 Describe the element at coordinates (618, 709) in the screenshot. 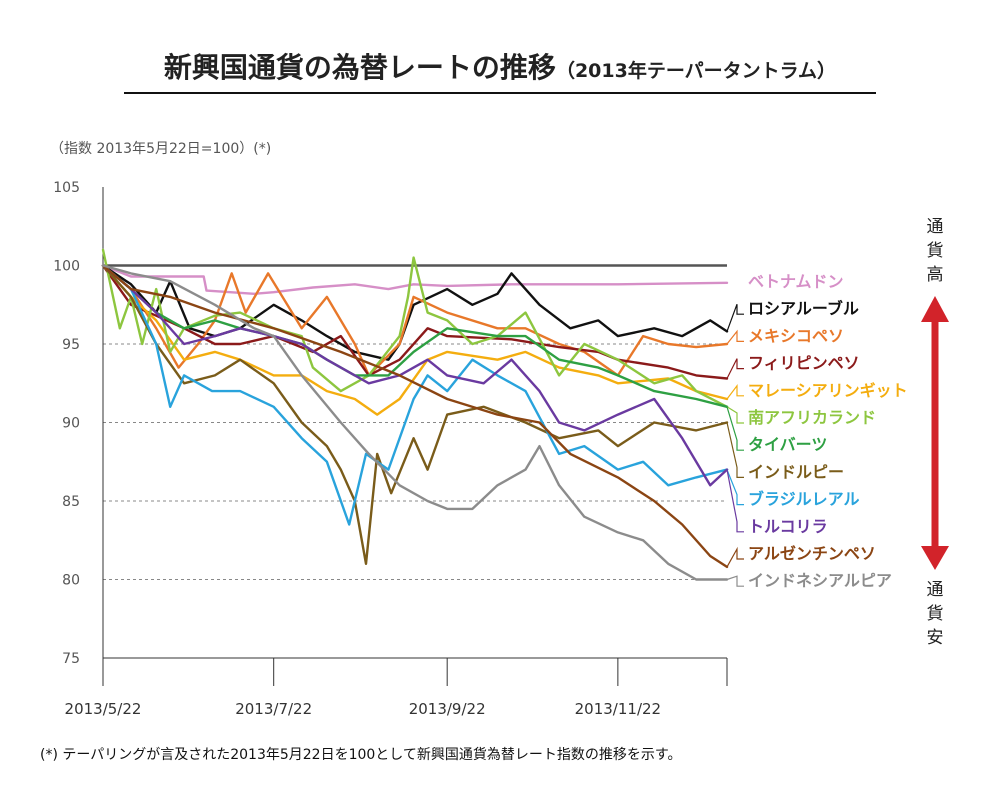

I see `x-tick-label: 2013/11/22` at that location.